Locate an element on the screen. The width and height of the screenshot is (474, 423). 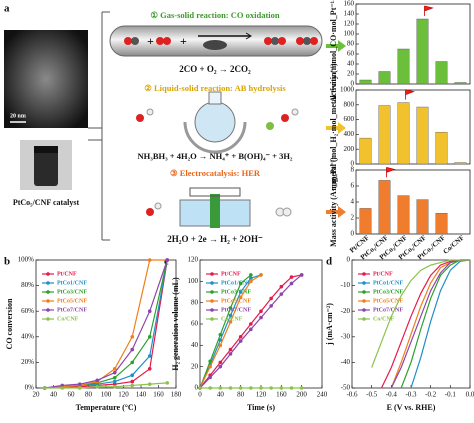
y-tick-label: 160 is located at coordinates (349, 4).